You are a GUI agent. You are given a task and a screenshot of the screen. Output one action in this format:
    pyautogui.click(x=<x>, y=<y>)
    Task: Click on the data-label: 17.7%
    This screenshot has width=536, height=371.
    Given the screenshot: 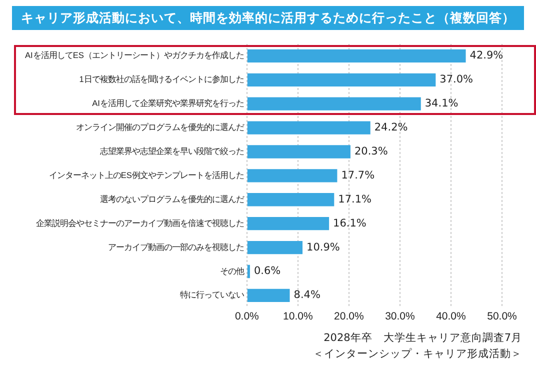 What is the action you would take?
    pyautogui.click(x=358, y=175)
    